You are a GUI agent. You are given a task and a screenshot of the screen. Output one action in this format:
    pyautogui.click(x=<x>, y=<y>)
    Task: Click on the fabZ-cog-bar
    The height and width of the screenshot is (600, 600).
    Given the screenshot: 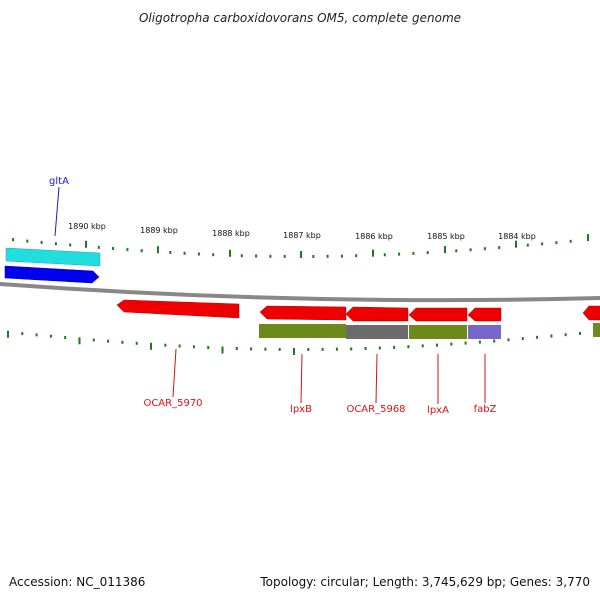 What is the action you would take?
    pyautogui.click(x=484, y=332)
    